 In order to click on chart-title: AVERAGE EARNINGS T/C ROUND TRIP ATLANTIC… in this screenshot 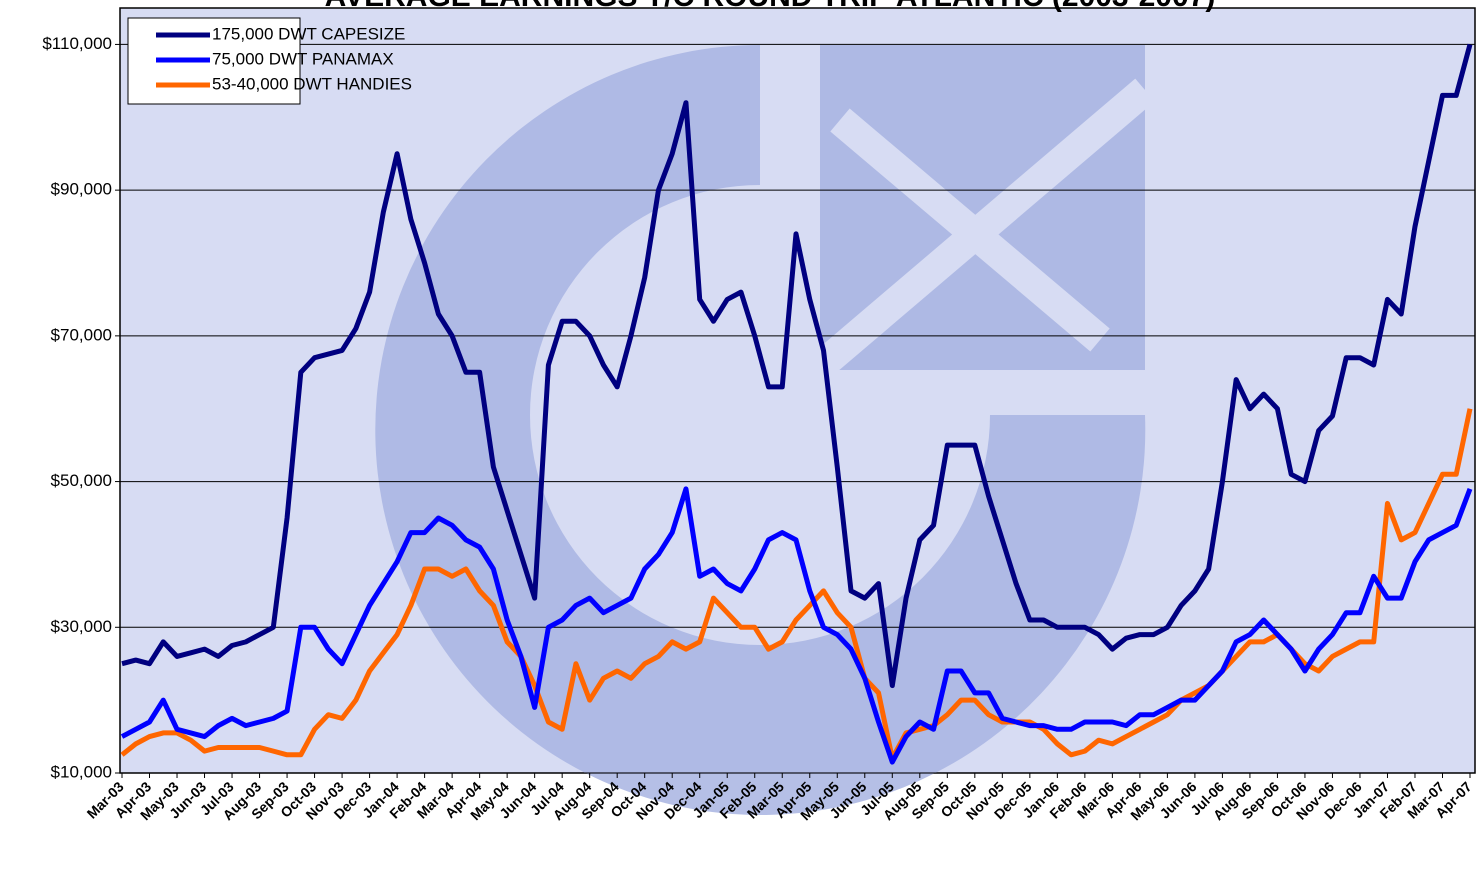, I will do `click(770, 6)`.